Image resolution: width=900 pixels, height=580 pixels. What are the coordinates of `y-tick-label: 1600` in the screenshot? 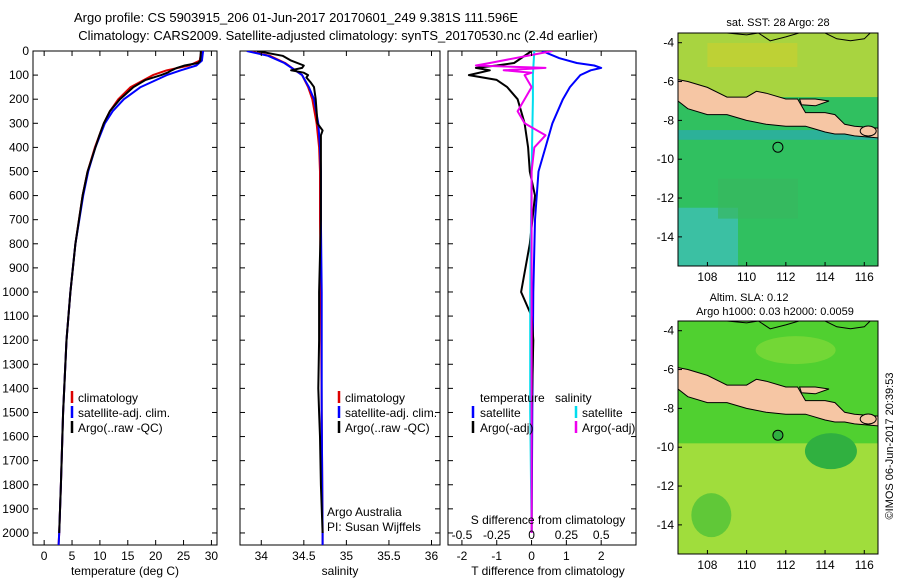 It's located at (15, 437).